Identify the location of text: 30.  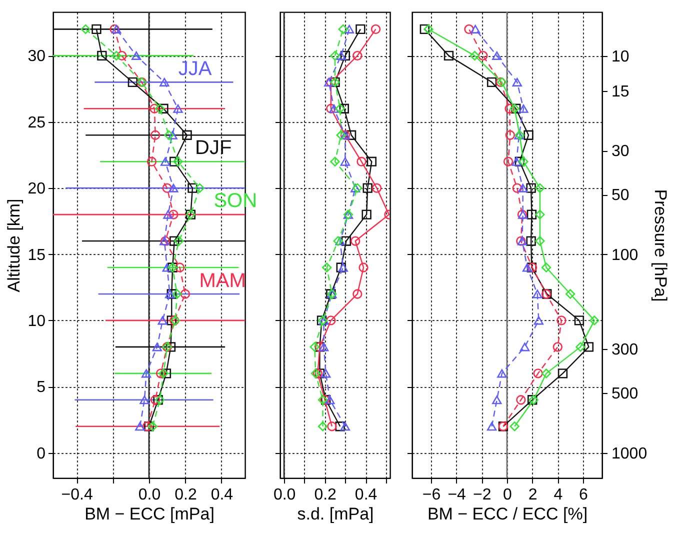
(621, 151).